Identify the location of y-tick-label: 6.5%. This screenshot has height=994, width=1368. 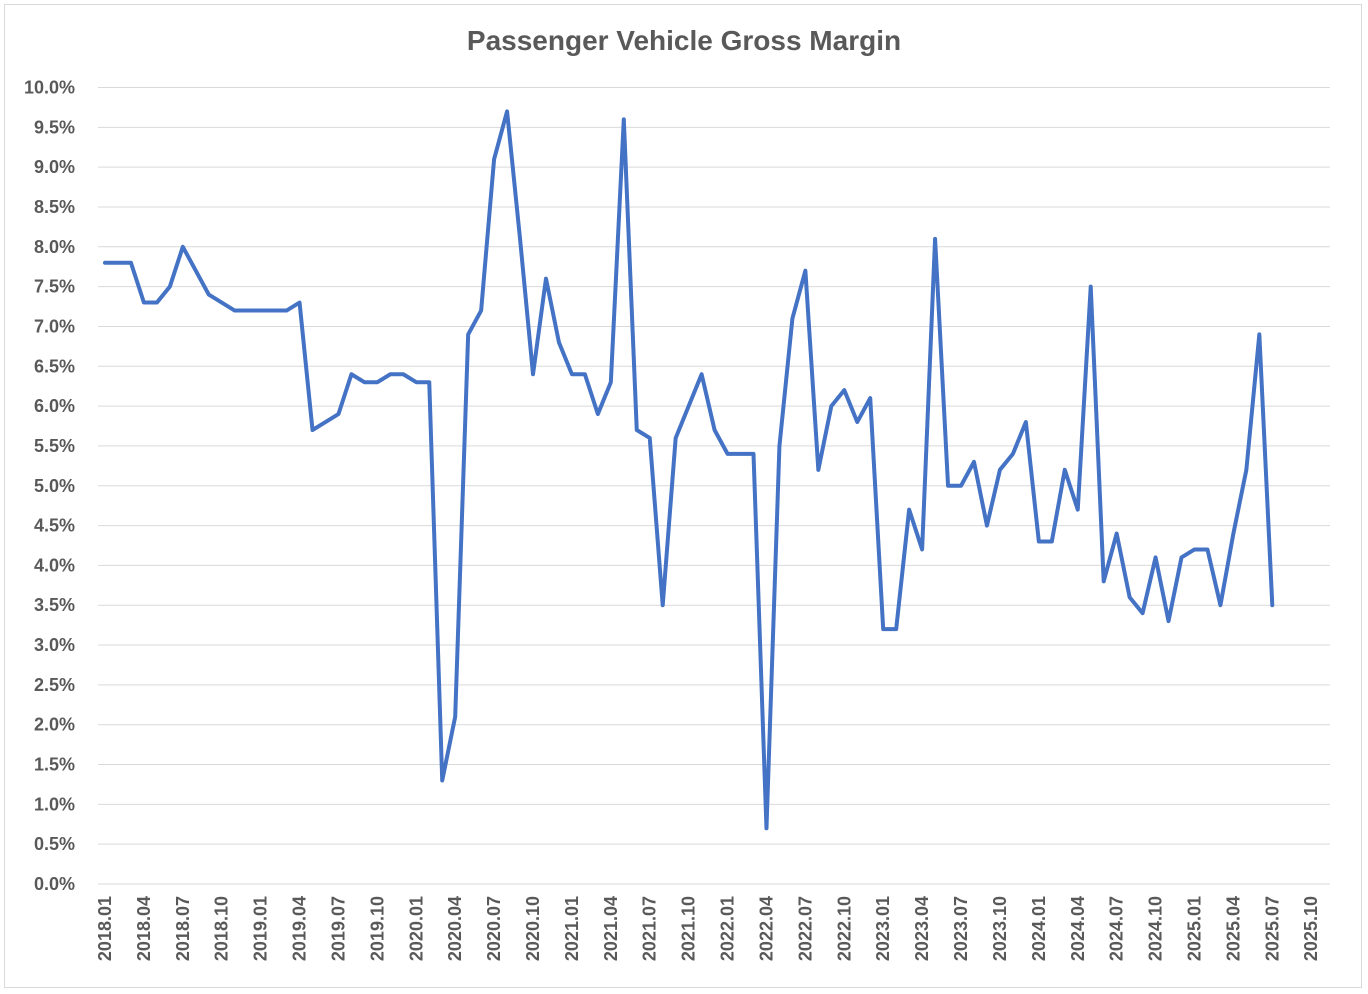
(54, 366).